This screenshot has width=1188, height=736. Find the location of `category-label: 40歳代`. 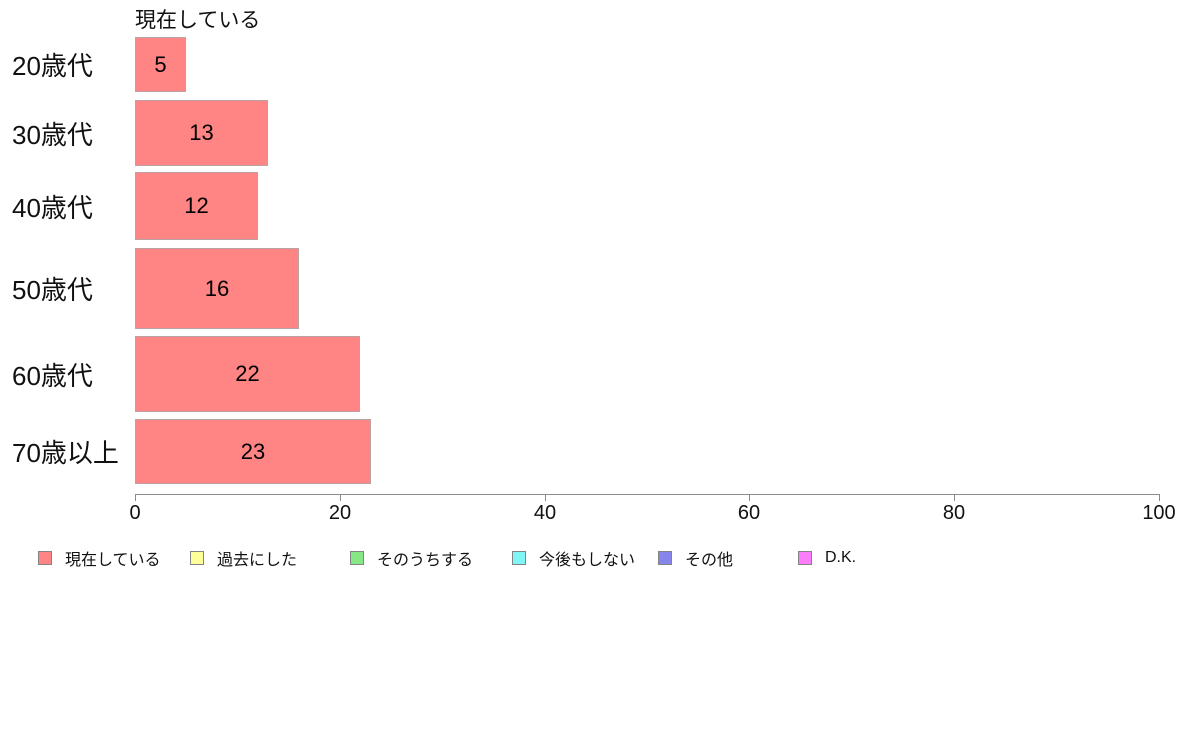

category-label: 40歳代 is located at coordinates (52, 207).